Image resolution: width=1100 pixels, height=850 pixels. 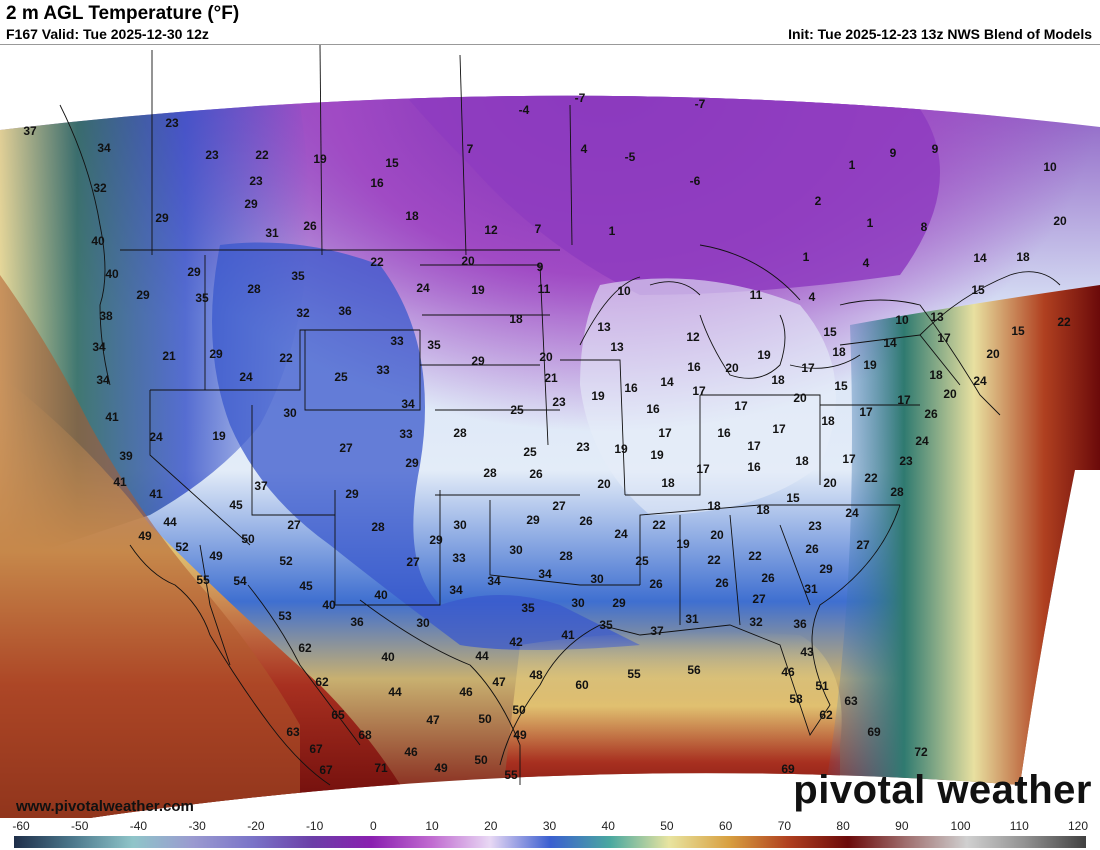 I want to click on temperature-label: 2, so click(x=818, y=201).